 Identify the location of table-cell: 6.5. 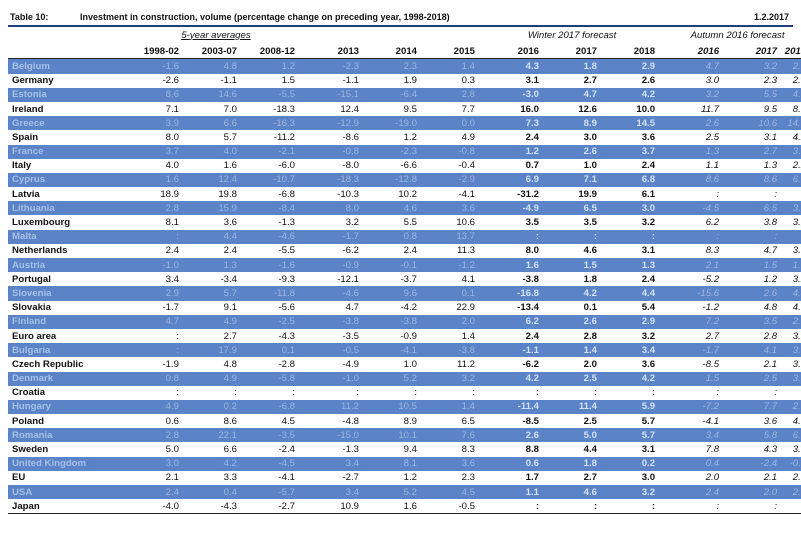
(468, 421).